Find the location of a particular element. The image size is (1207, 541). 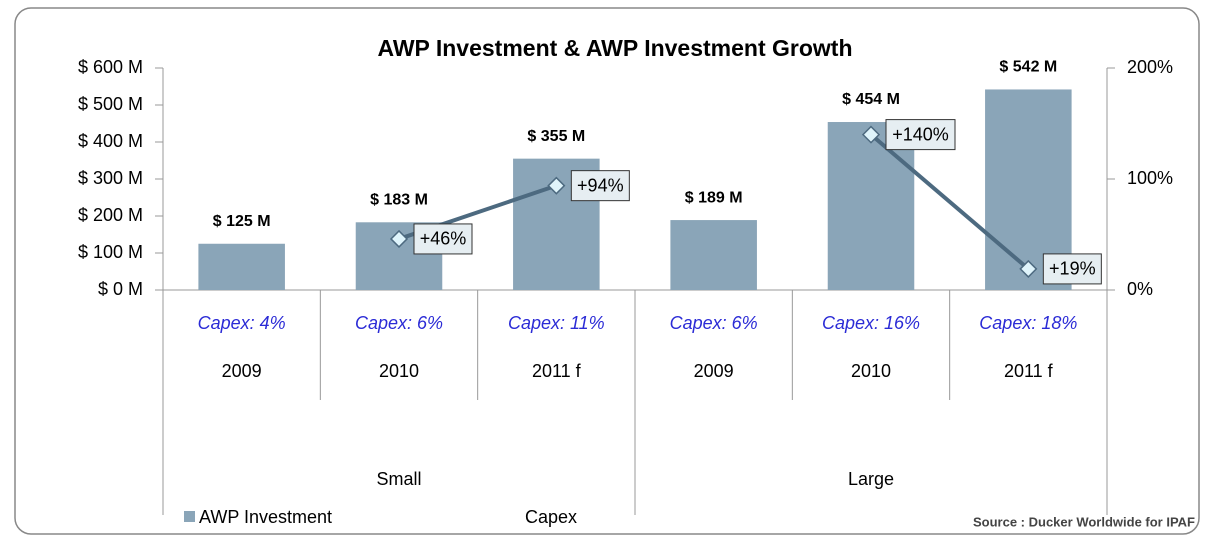

bar-value-label: $ 125 M is located at coordinates (242, 221).